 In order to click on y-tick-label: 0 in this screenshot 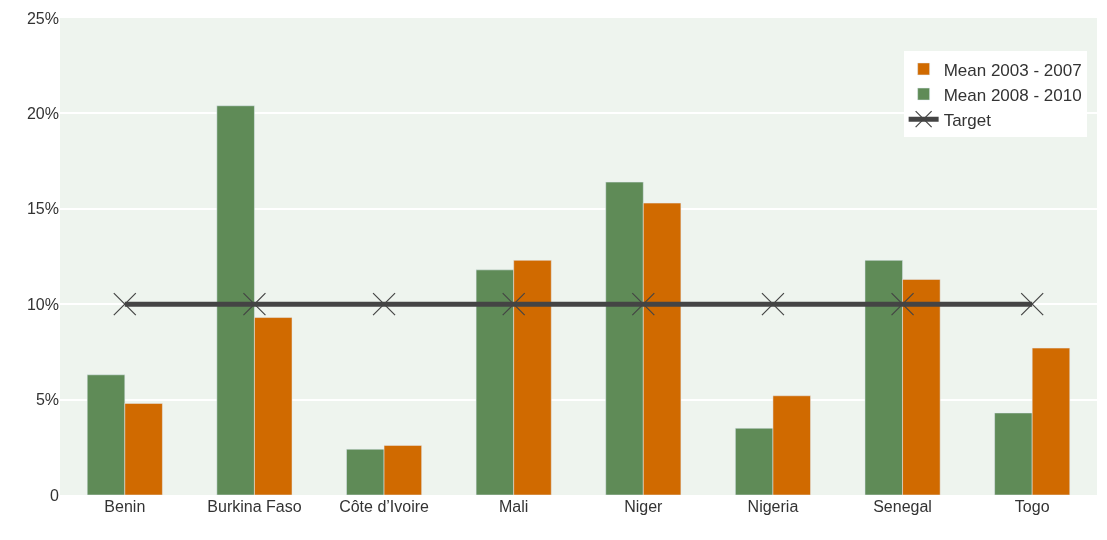, I will do `click(55, 495)`.